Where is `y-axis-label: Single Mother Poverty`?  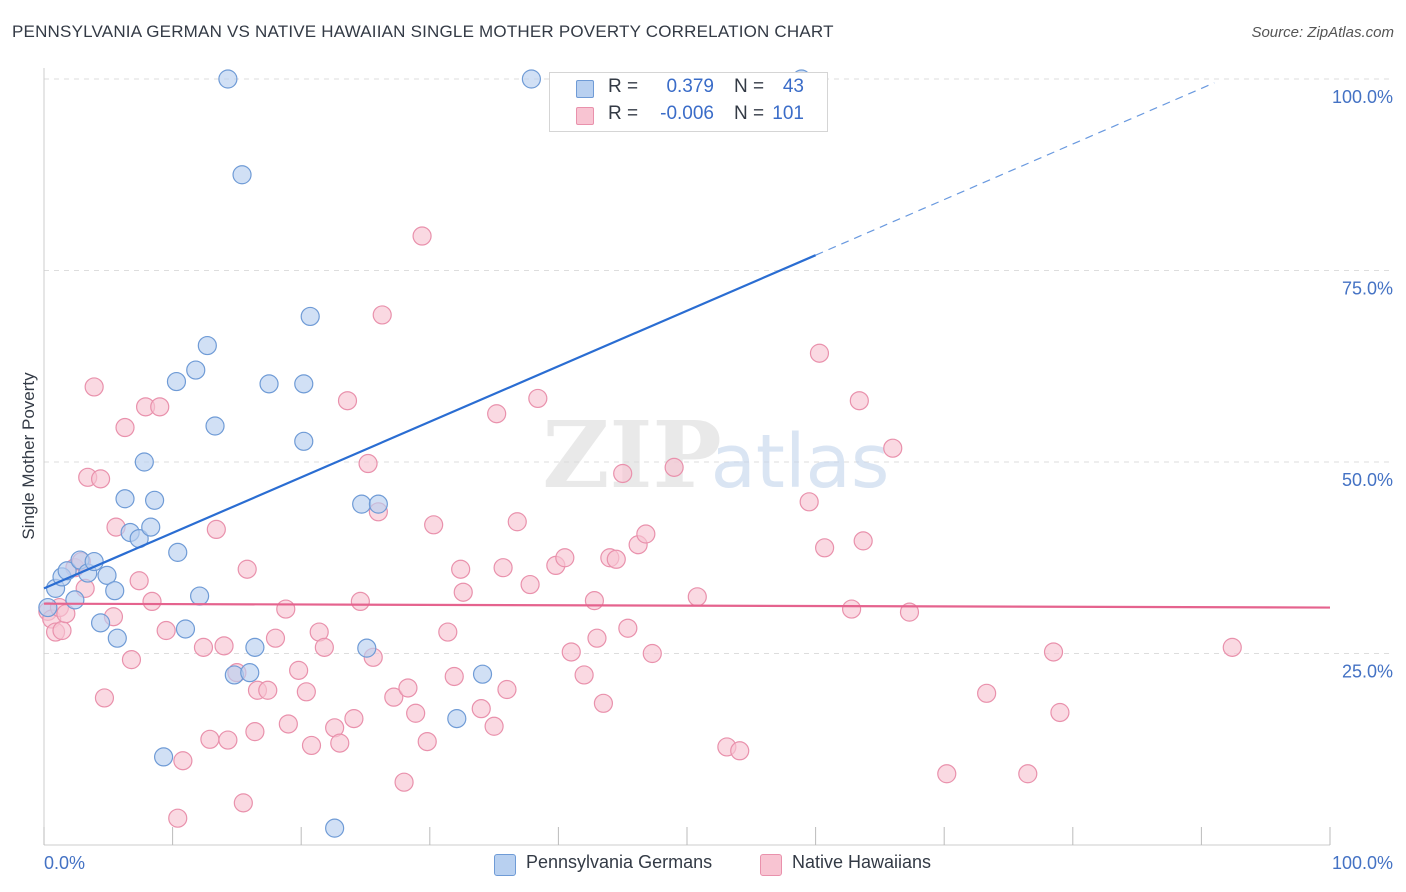
y-axis-label: Single Mother Poverty is located at coordinates (28, 456).